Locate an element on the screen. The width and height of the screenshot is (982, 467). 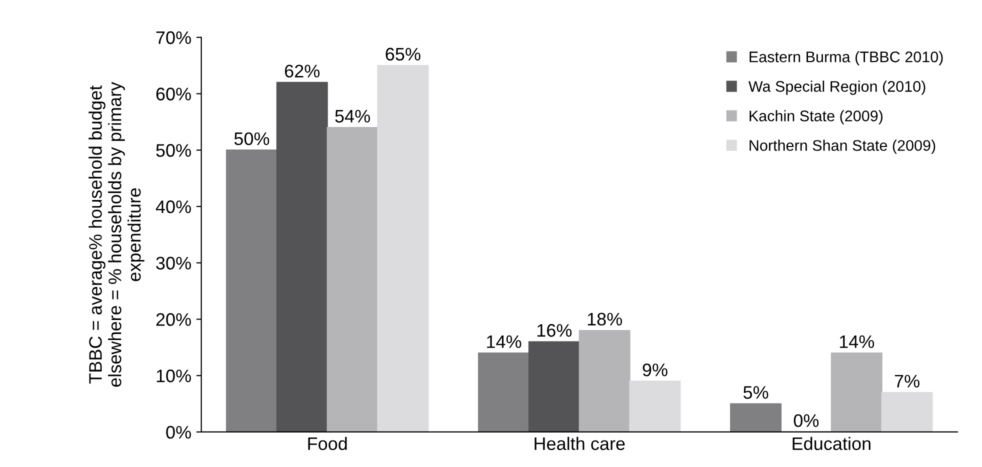
y-tick-label: 0% is located at coordinates (178, 432).